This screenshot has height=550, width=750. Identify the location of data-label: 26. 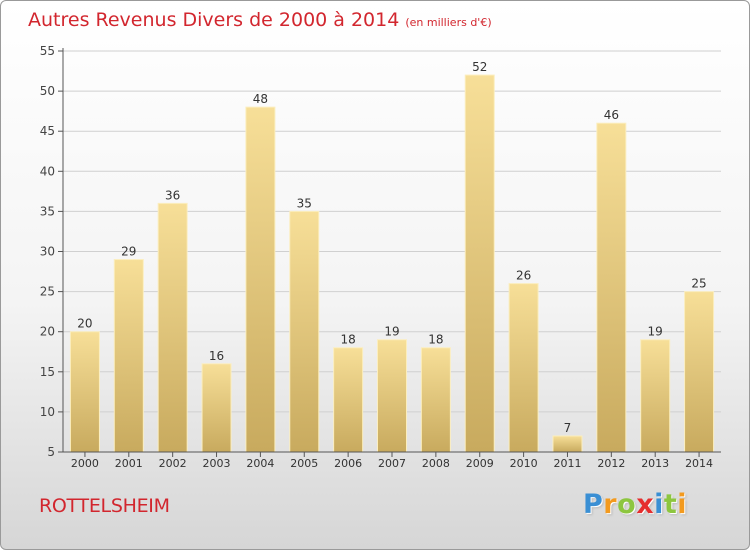
(523, 276).